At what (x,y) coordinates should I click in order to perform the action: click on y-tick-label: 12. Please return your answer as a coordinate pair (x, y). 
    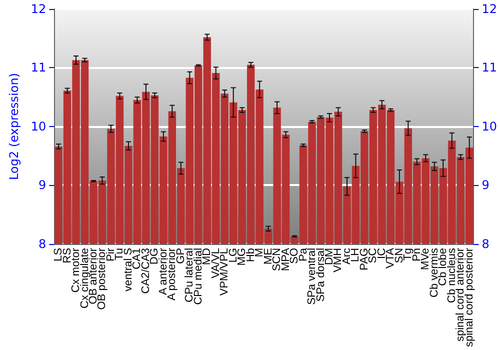
    Looking at the image, I should click on (38, 9).